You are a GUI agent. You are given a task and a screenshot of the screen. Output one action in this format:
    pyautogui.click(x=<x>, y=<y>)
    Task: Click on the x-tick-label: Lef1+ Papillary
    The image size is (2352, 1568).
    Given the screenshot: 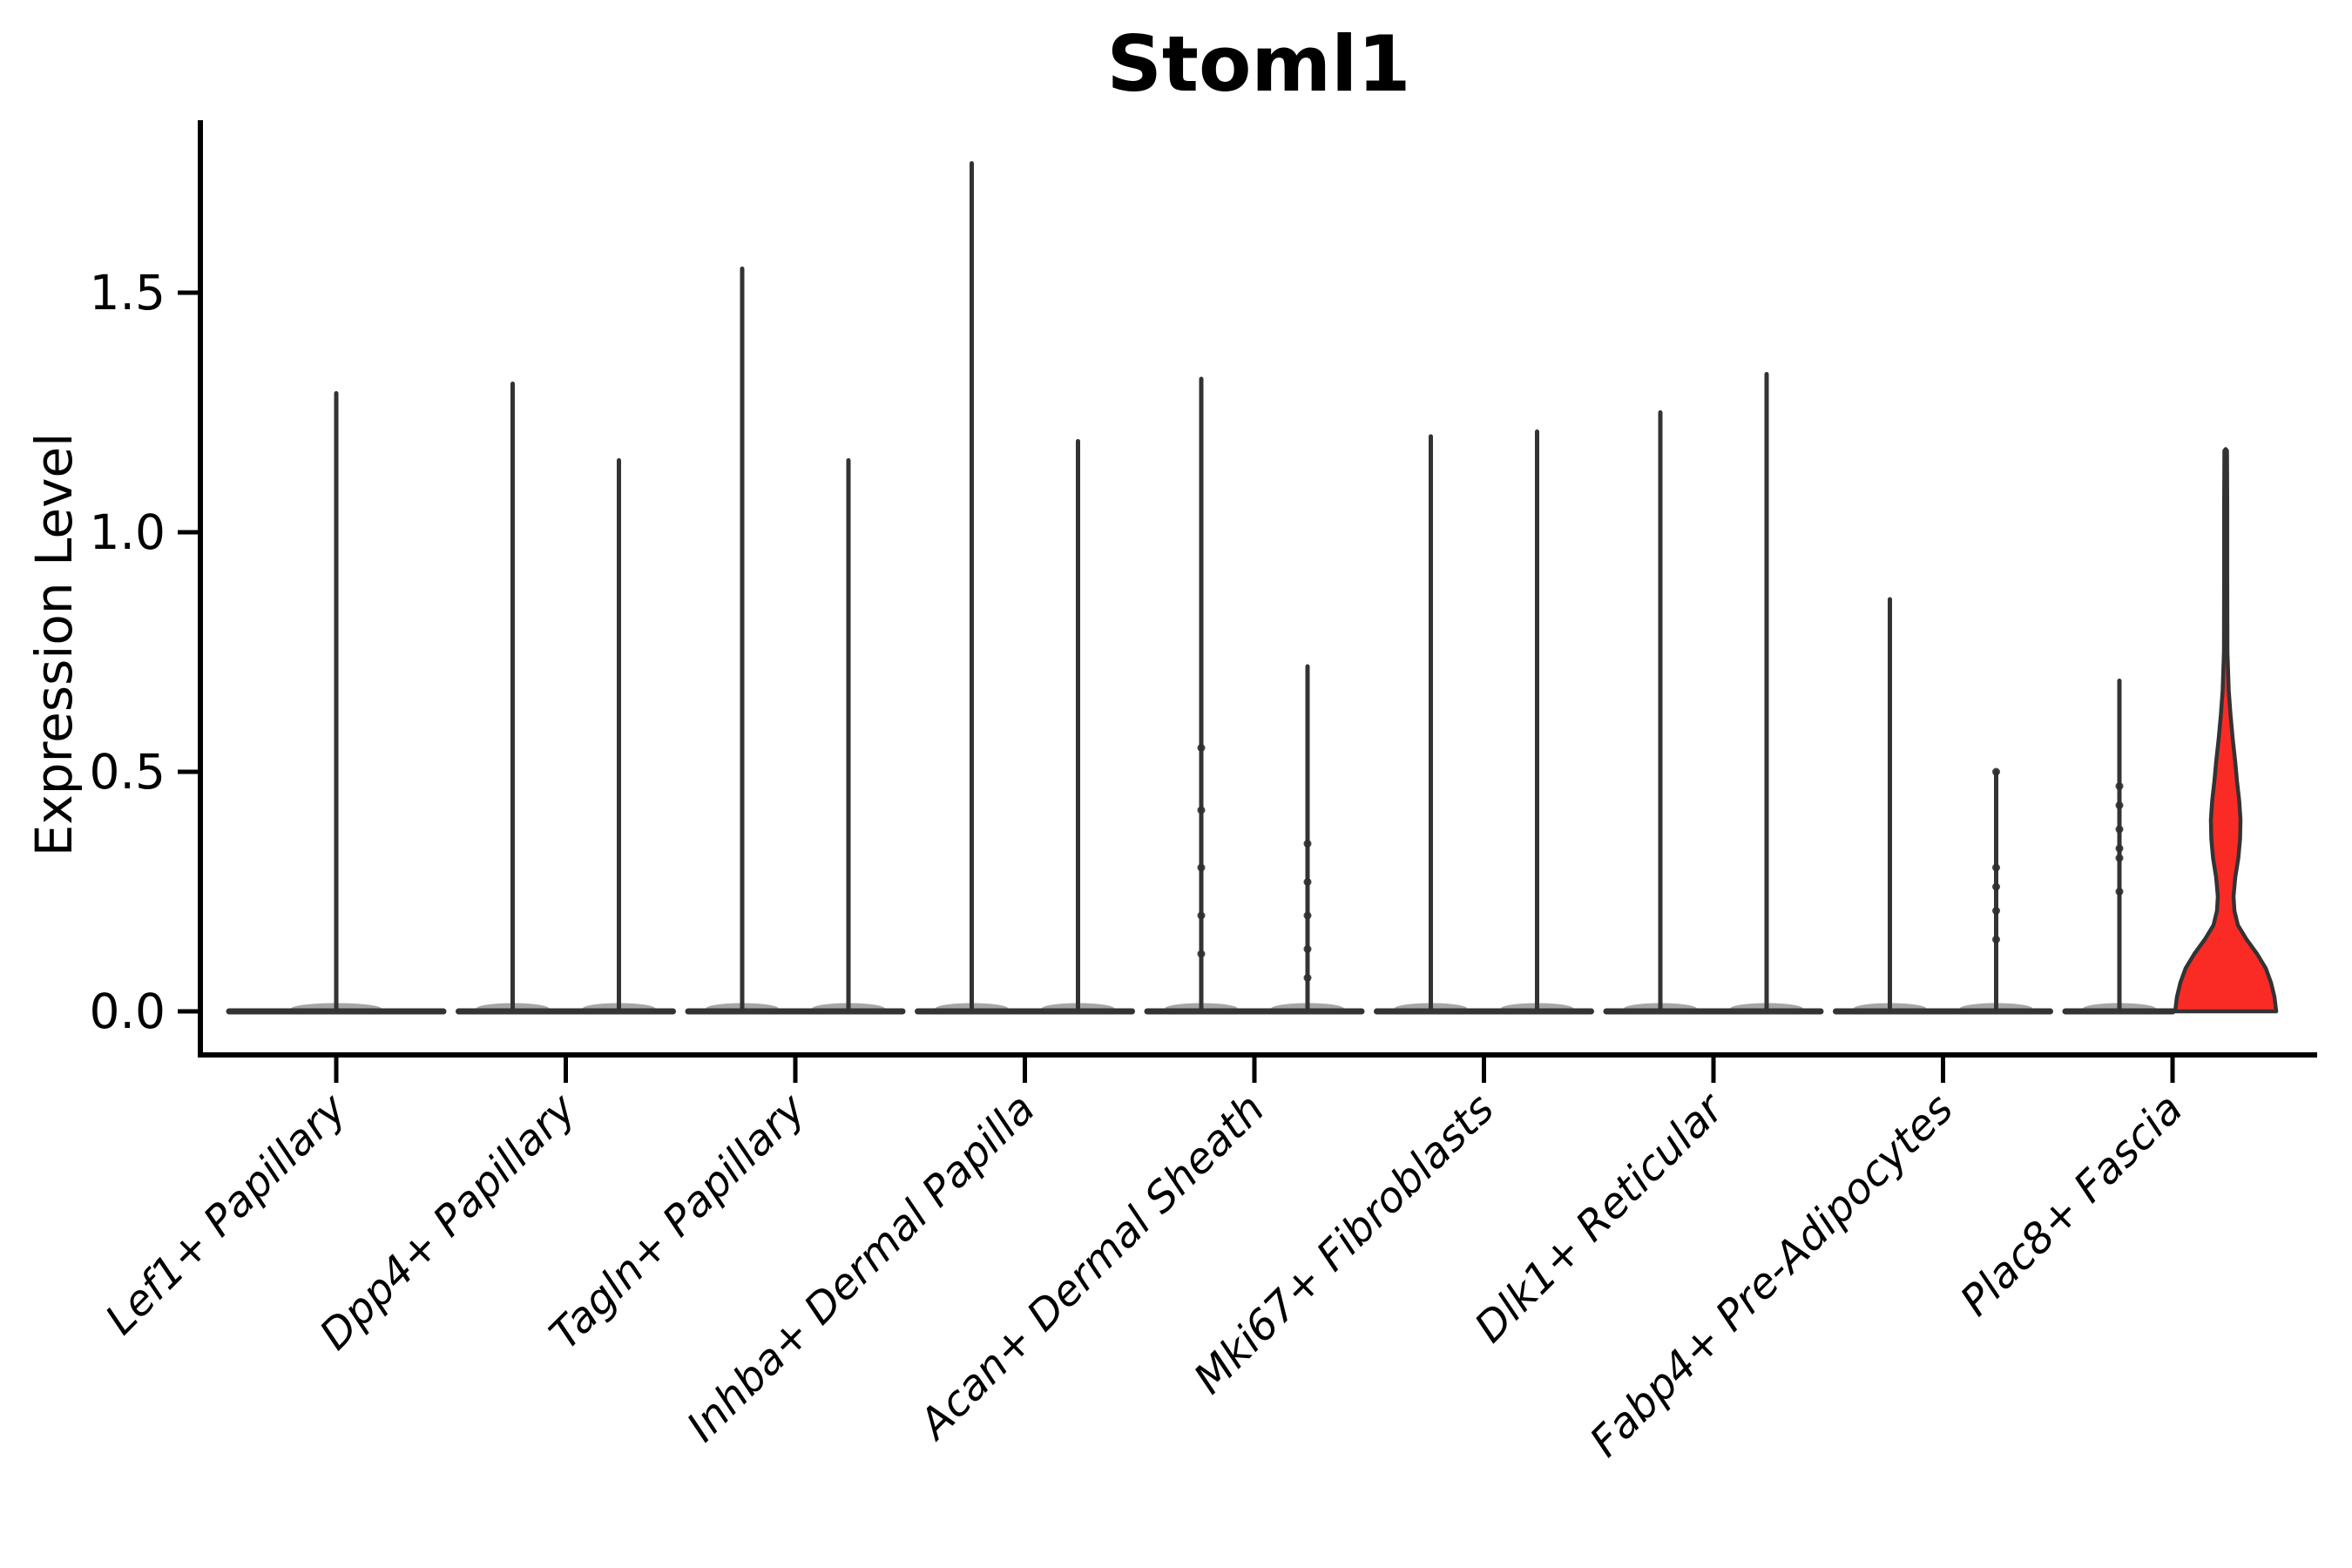 What is the action you would take?
    pyautogui.click(x=226, y=1214)
    